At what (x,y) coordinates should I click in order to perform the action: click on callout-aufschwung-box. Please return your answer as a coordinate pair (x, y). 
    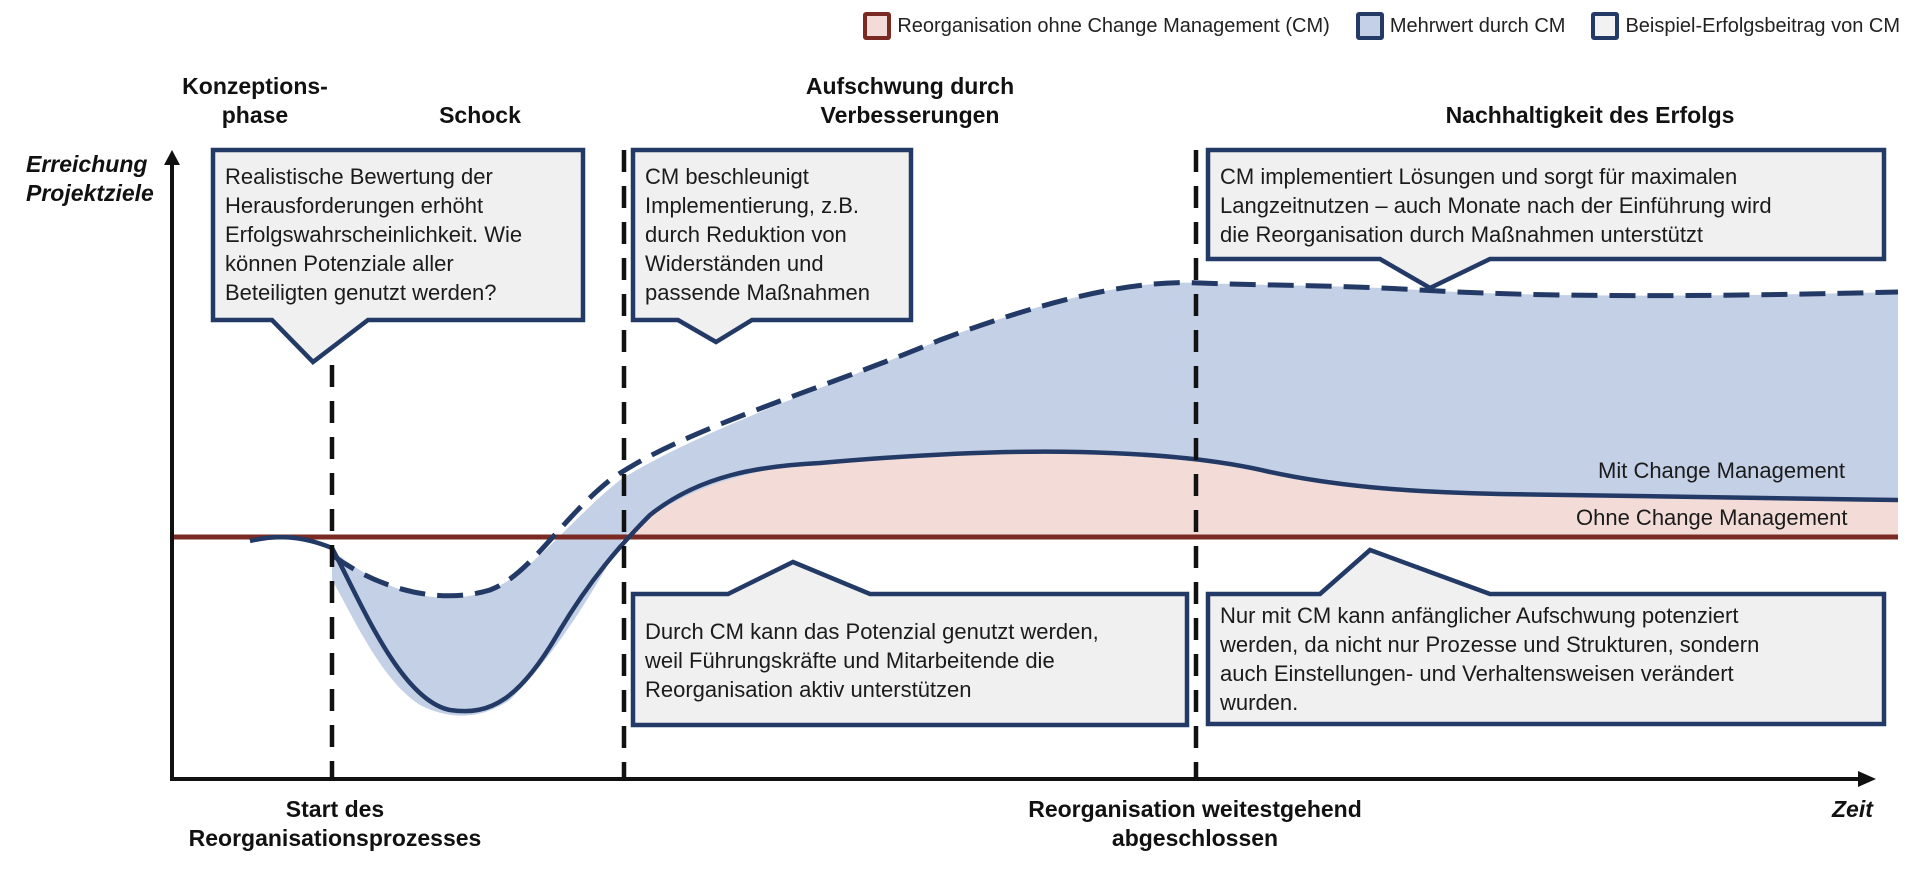
    Looking at the image, I should click on (1546, 637).